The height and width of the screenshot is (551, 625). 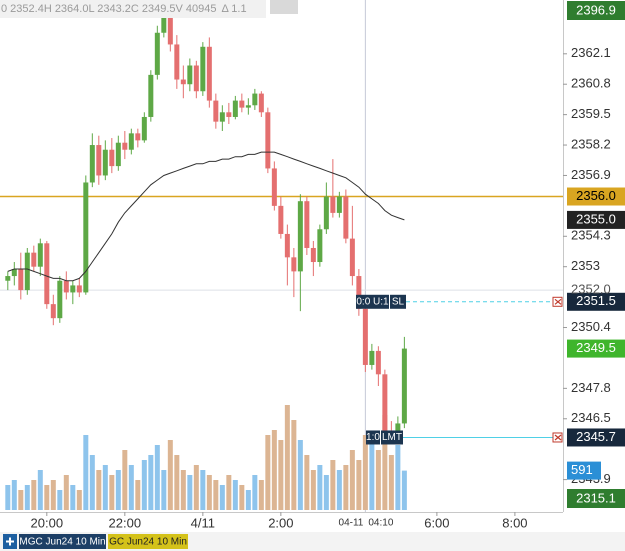 I want to click on crosshair-time: 04:10, so click(x=380, y=523).